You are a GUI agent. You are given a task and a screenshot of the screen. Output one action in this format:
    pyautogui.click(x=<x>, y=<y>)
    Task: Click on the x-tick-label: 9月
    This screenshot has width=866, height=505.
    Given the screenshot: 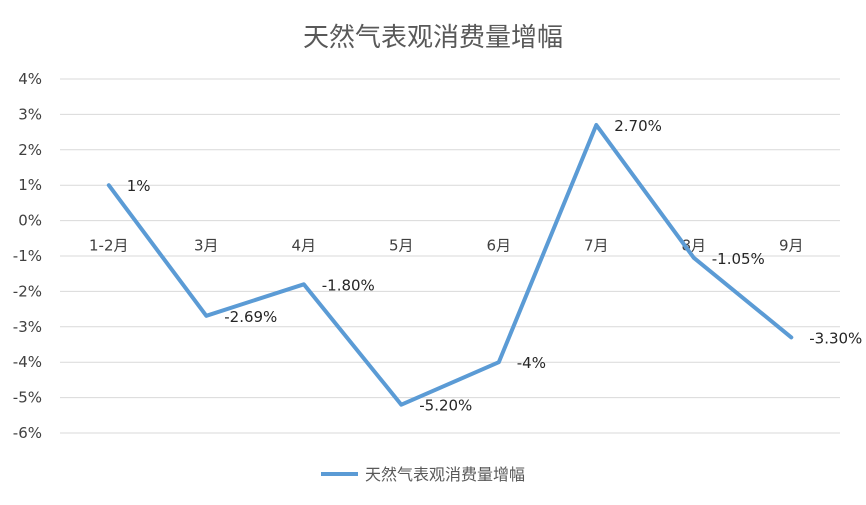 What is the action you would take?
    pyautogui.click(x=791, y=246)
    